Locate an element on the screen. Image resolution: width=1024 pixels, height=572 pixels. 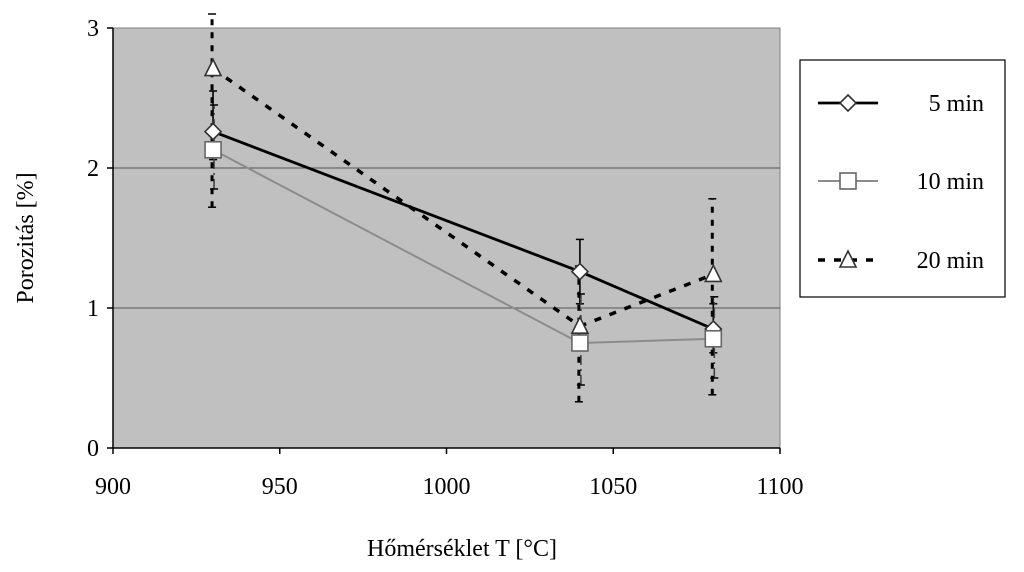
y-tick-label-0: 0 is located at coordinates (93, 449).